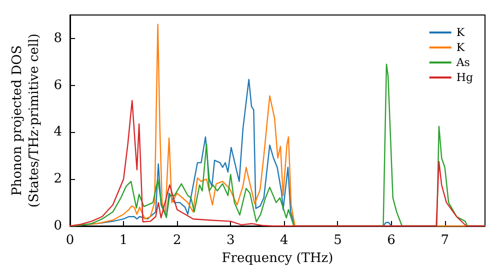 This screenshot has width=500, height=280. What do you see at coordinates (444, 240) in the screenshot?
I see `x-tick-label: 7` at bounding box center [444, 240].